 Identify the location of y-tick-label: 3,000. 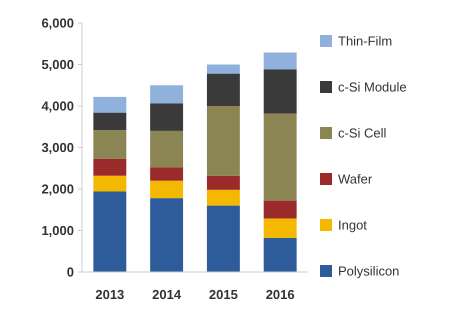
(57, 148).